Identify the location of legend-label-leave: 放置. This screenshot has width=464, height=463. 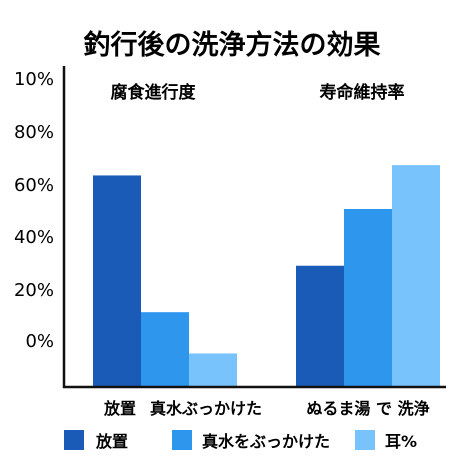
(111, 441).